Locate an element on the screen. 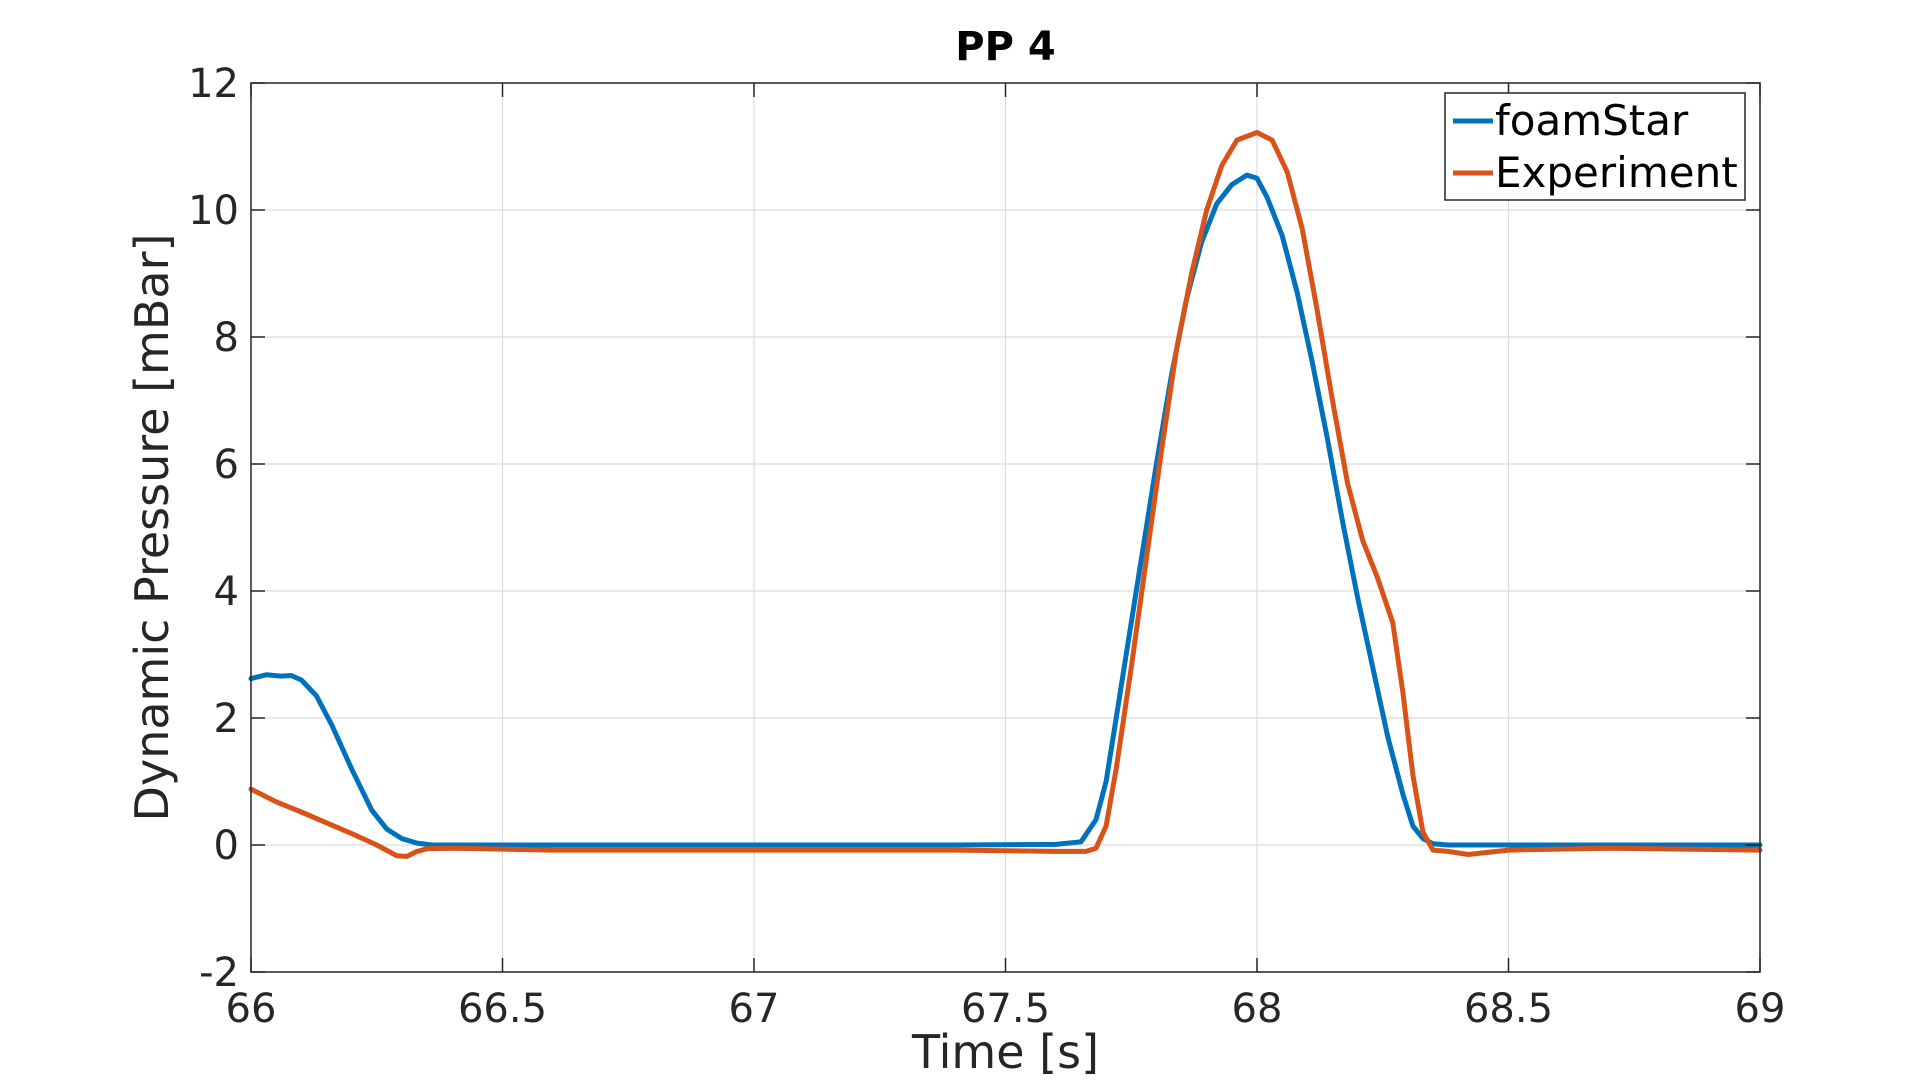  y-tick-label: -2 is located at coordinates (219, 973).